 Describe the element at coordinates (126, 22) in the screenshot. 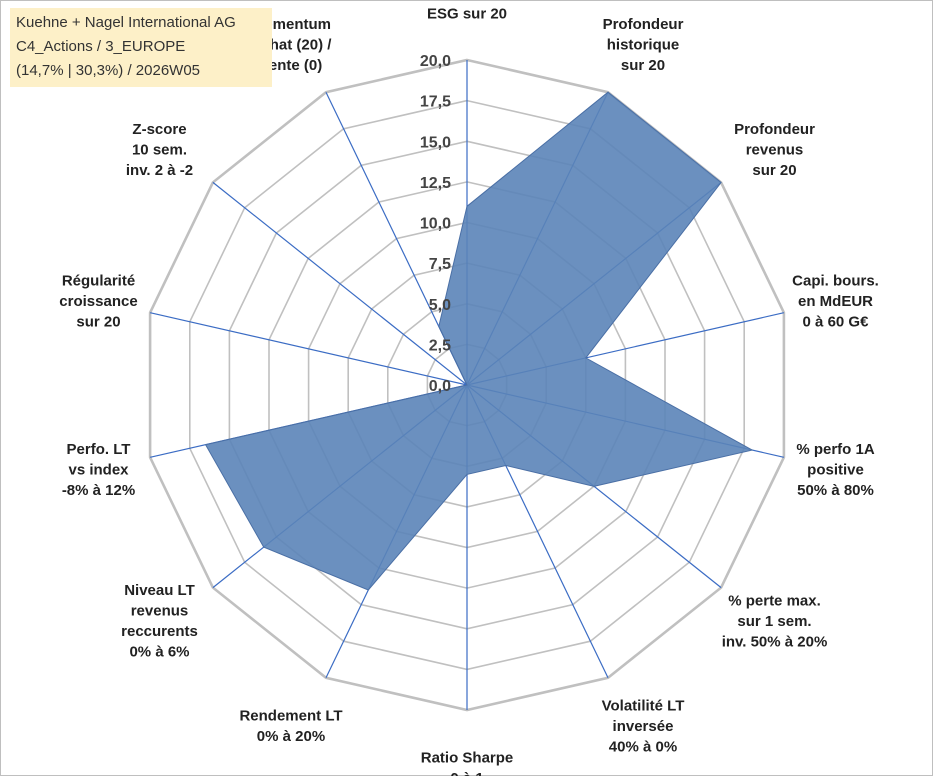

I see `company-name: Kuehne + Nagel International AG` at that location.